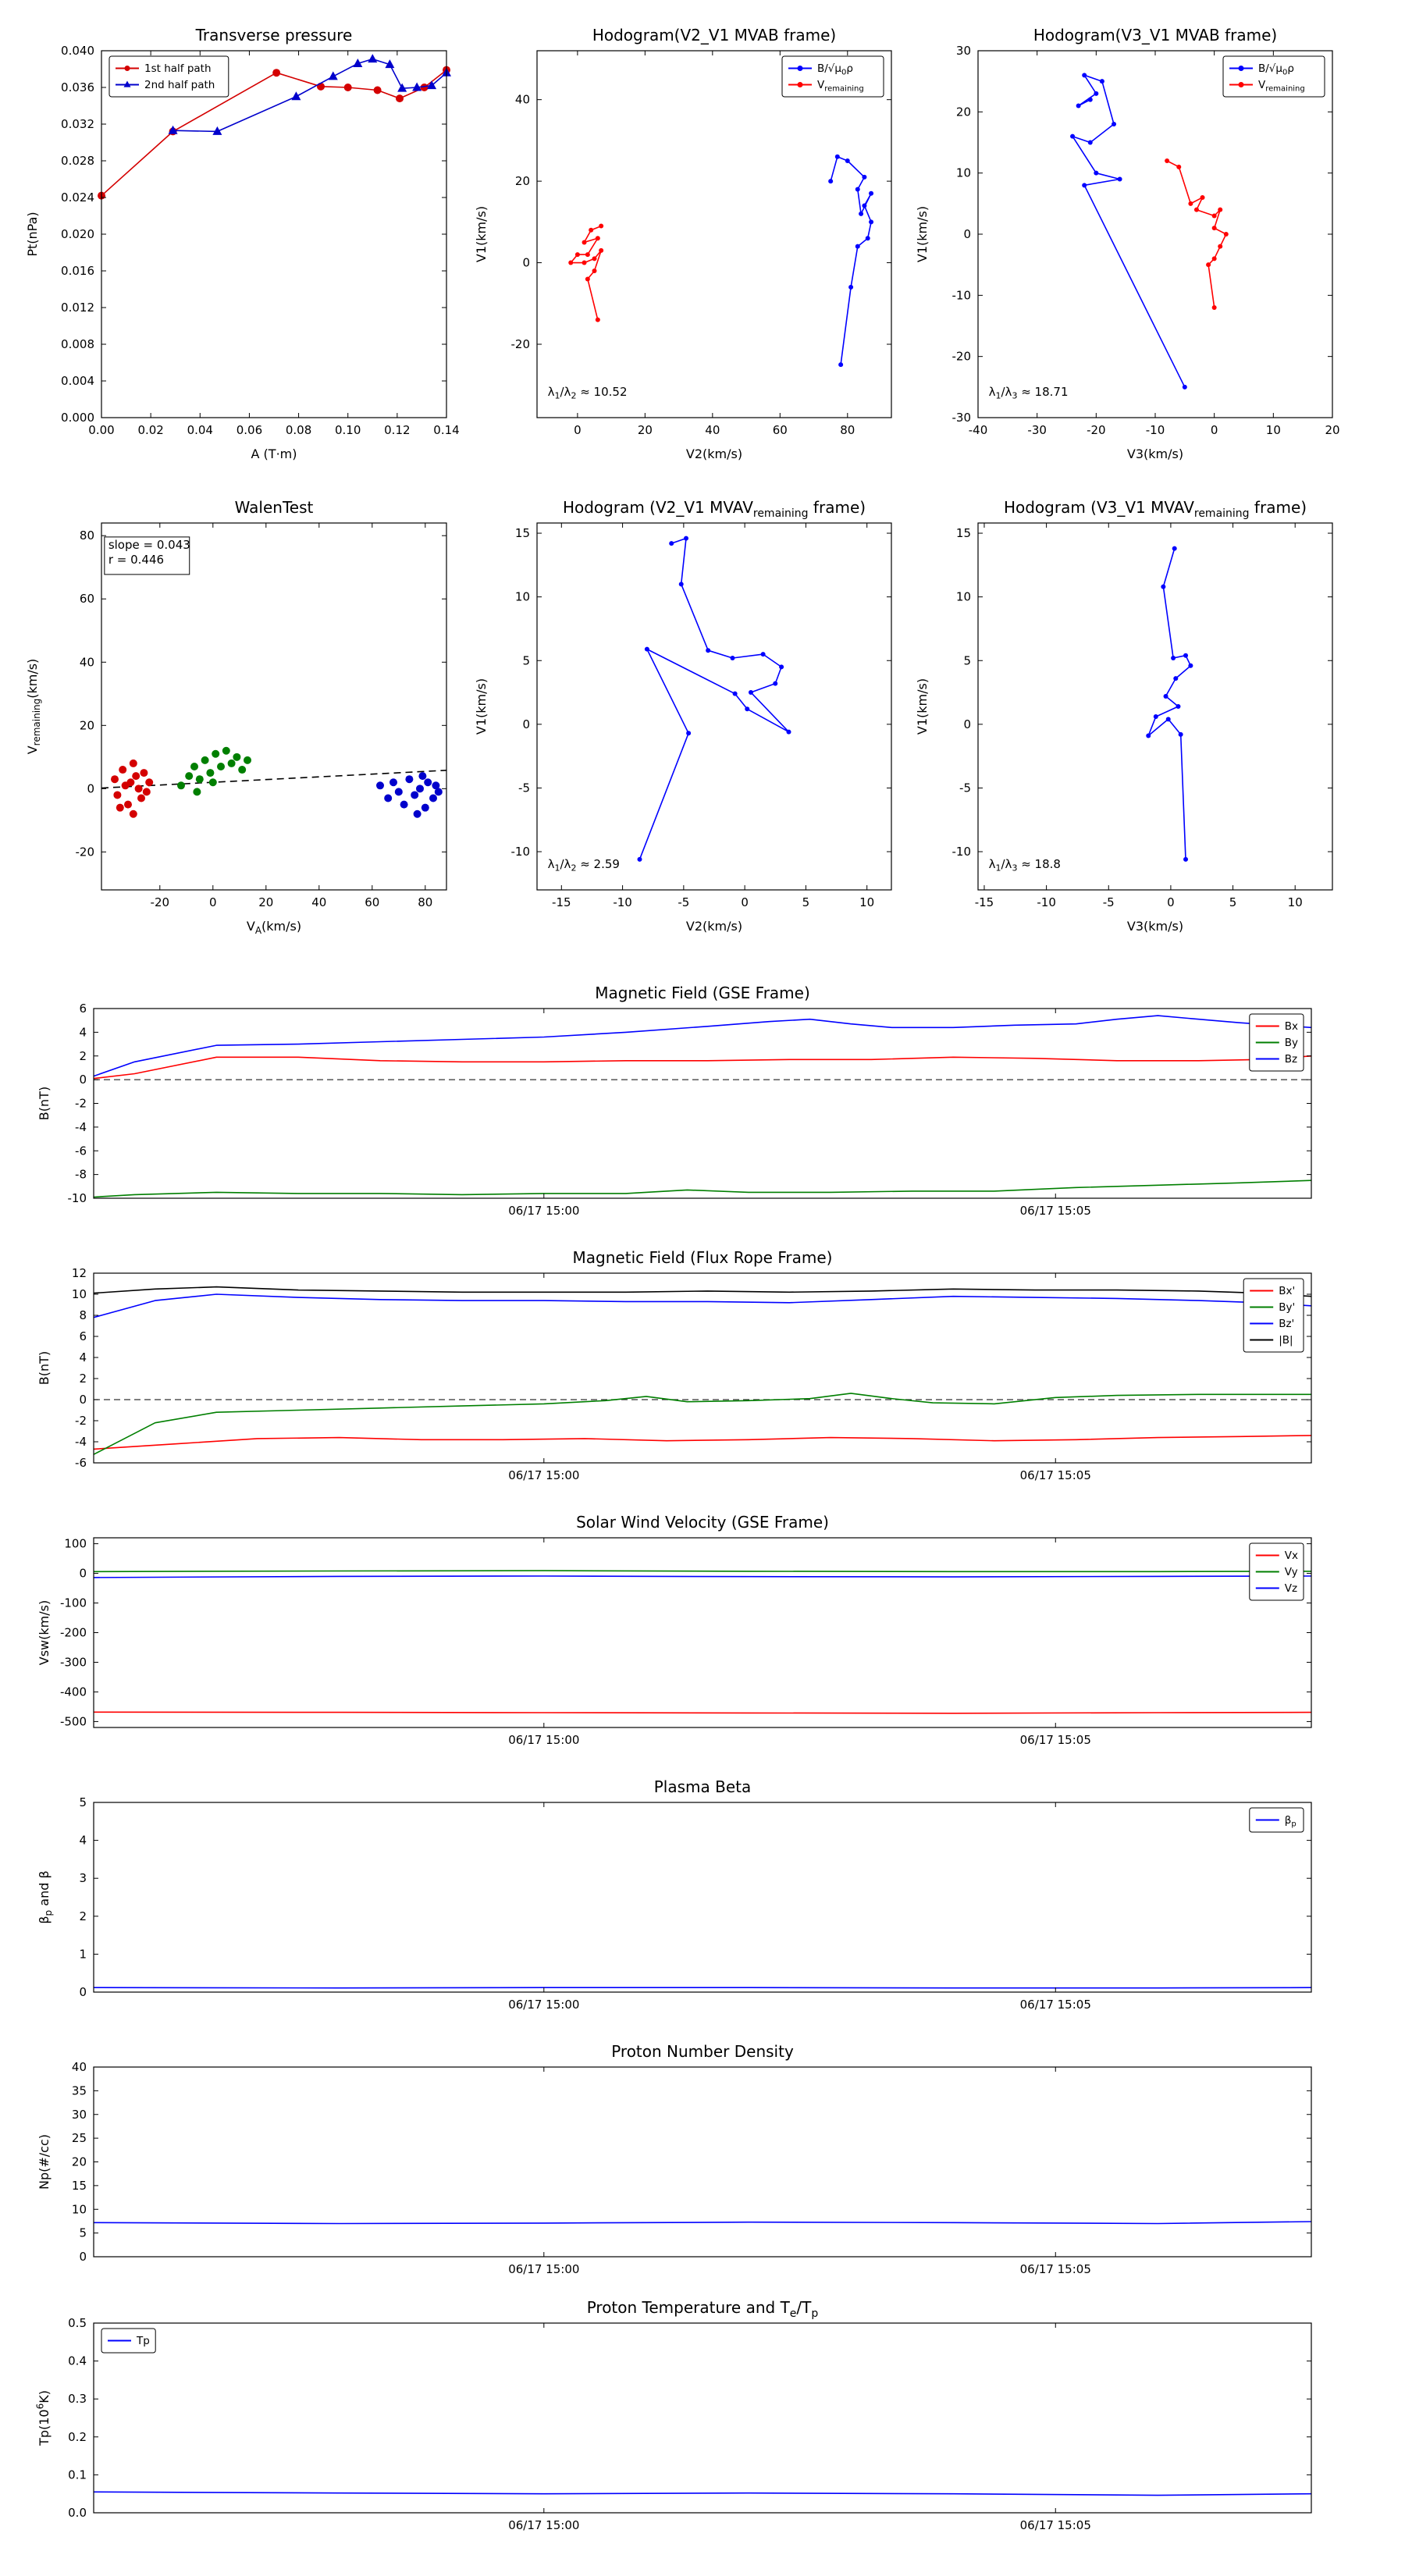 Image resolution: width=1405 pixels, height=2576 pixels. Describe the element at coordinates (703, 1291) in the screenshot. I see `series-|B|` at that location.